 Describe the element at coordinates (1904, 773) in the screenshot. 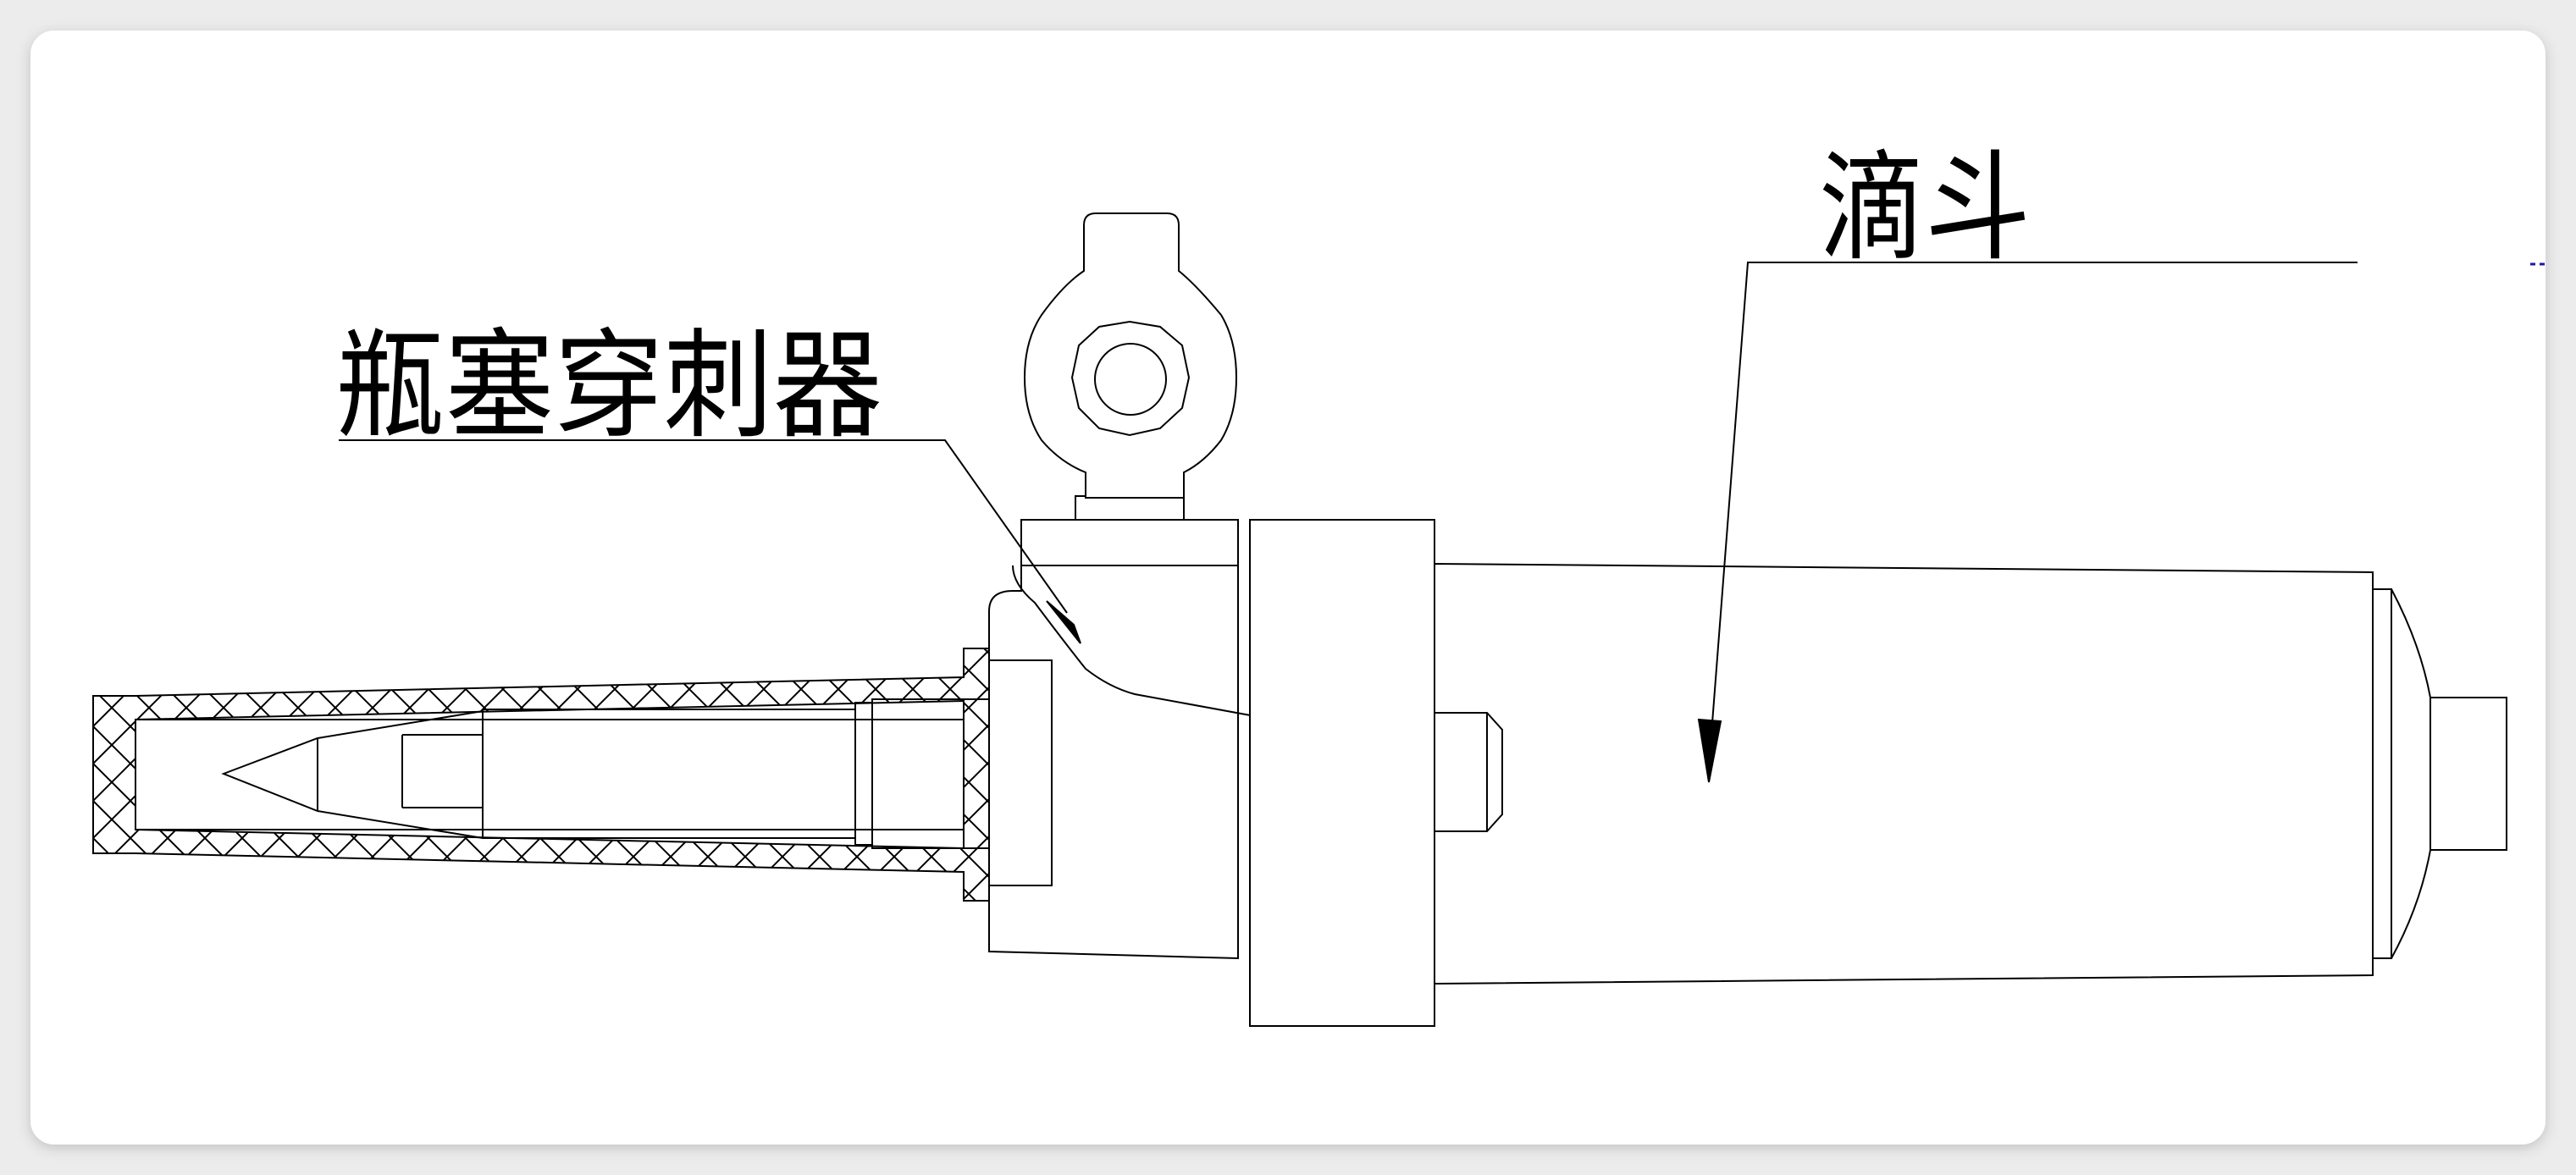

I see `drip-chamber-body` at that location.